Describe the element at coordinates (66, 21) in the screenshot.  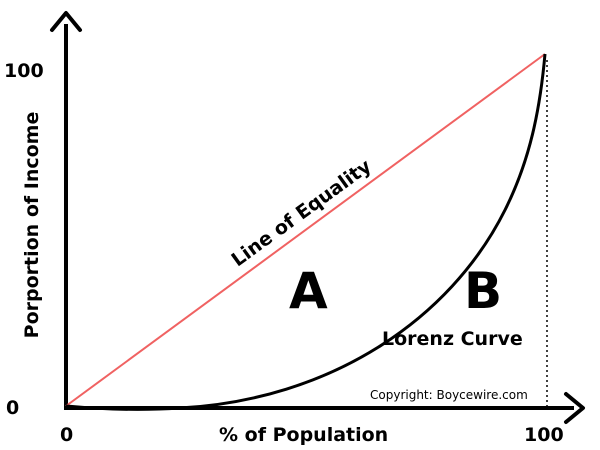
I see `y-axis-arrowhead` at that location.